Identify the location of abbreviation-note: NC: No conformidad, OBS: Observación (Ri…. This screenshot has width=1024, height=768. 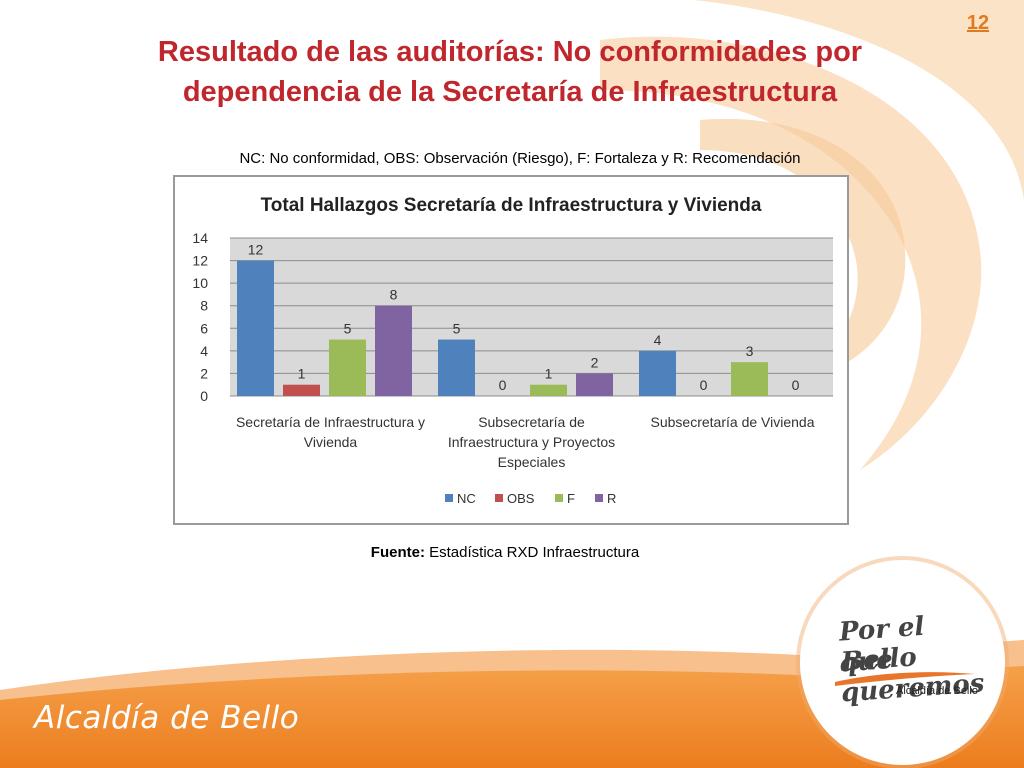
(520, 158).